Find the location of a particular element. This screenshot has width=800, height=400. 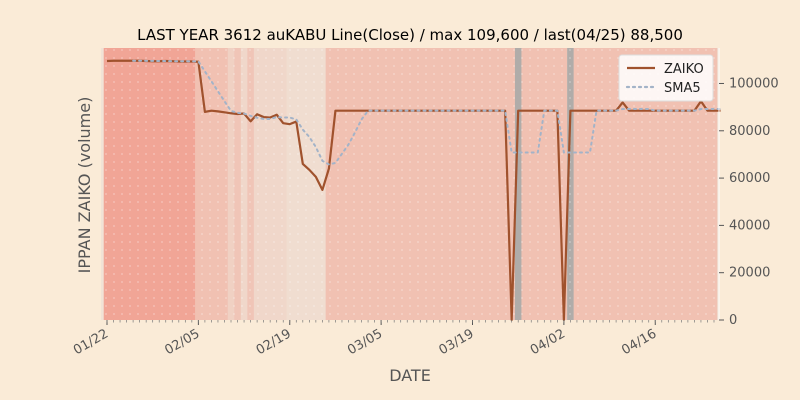

legend-label-zaiko: ZAIKO is located at coordinates (684, 69).